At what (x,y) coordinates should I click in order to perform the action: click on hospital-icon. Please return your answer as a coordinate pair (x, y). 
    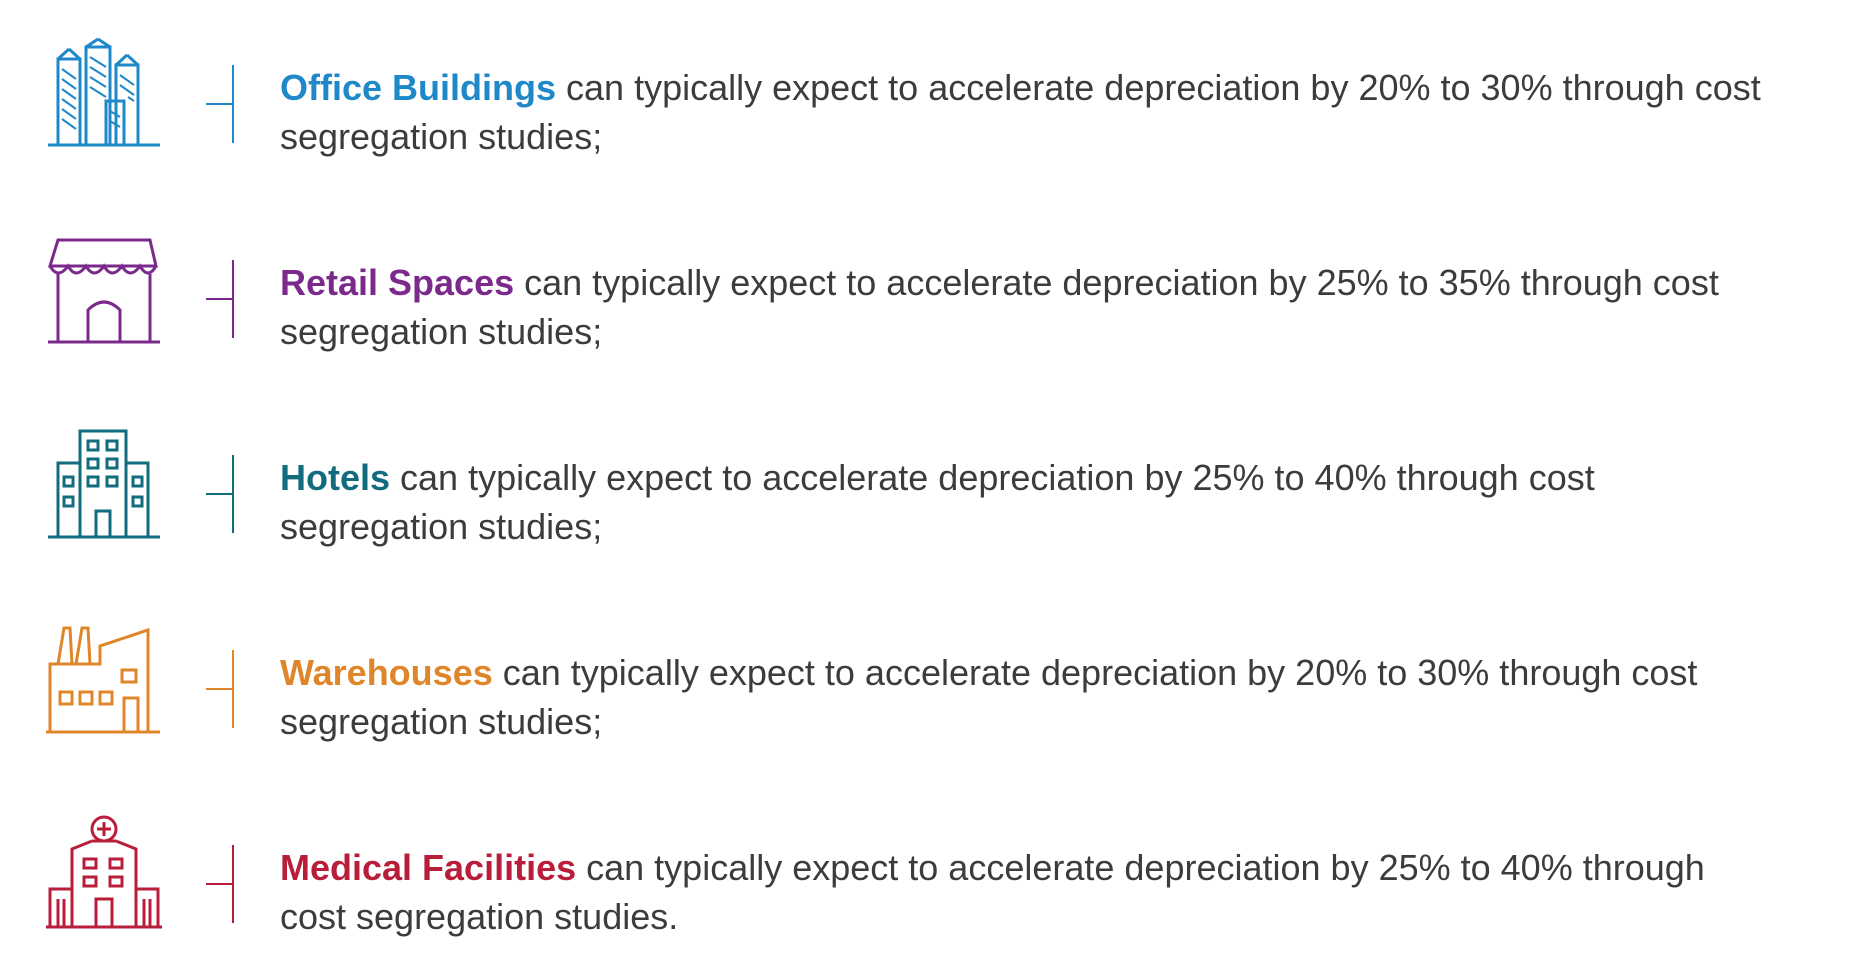
    Looking at the image, I should click on (104, 875).